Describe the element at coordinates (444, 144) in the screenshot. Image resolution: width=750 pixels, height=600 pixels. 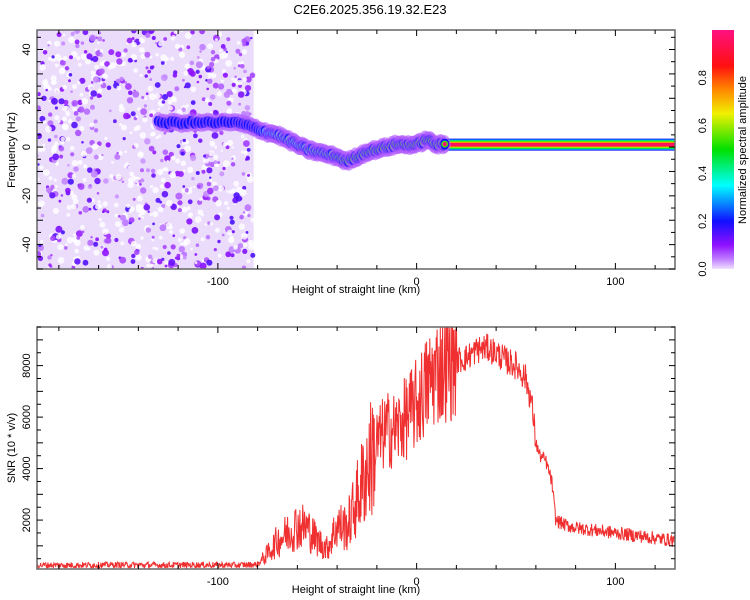
I see `ridge-peak` at that location.